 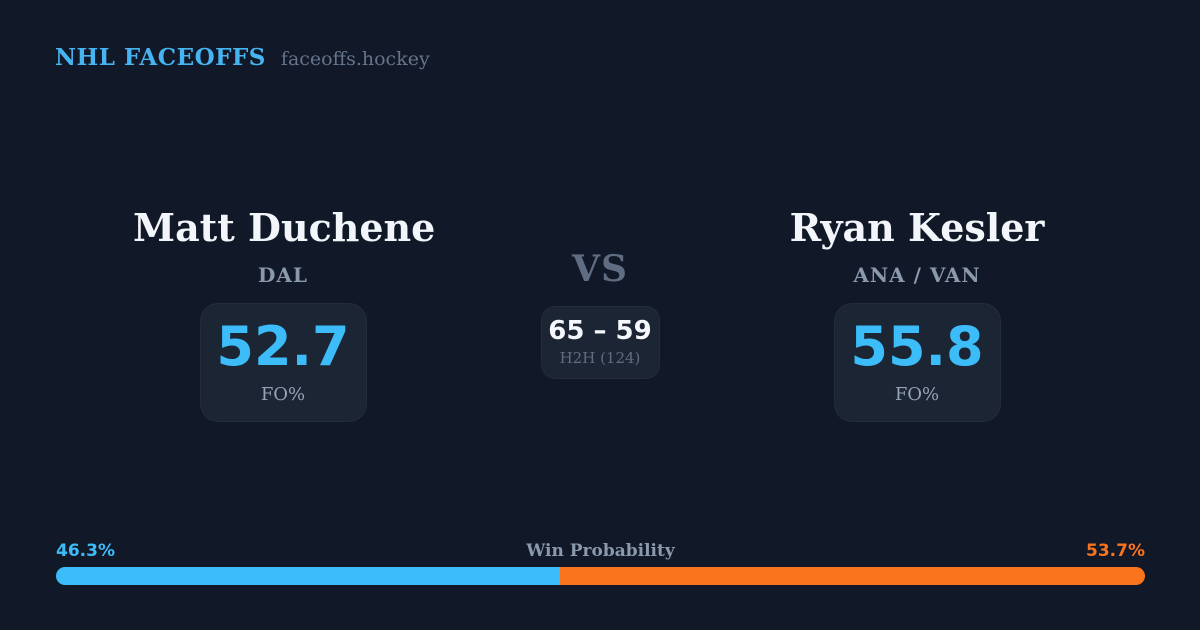 What do you see at coordinates (600, 357) in the screenshot?
I see `h2h-label: H2H (124)` at bounding box center [600, 357].